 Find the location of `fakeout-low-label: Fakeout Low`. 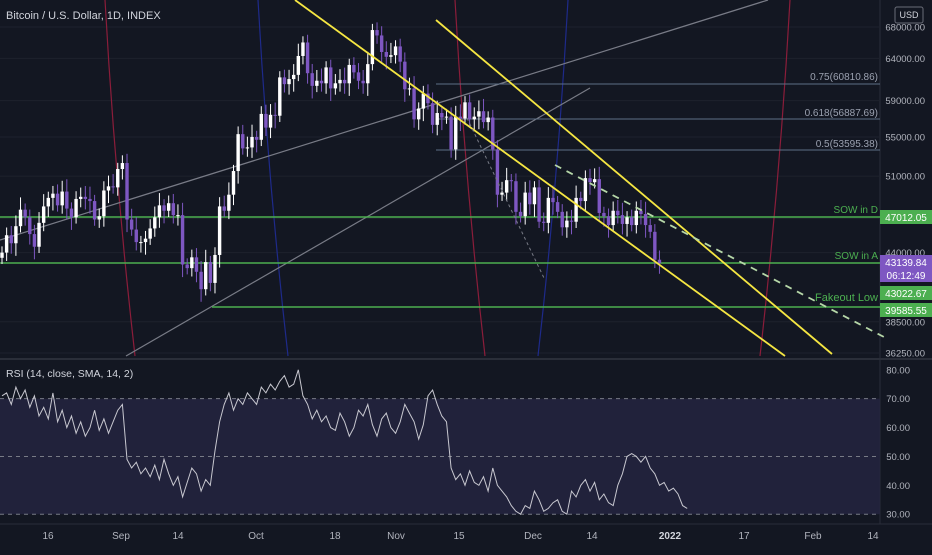

fakeout-low-label: Fakeout Low is located at coordinates (846, 298).